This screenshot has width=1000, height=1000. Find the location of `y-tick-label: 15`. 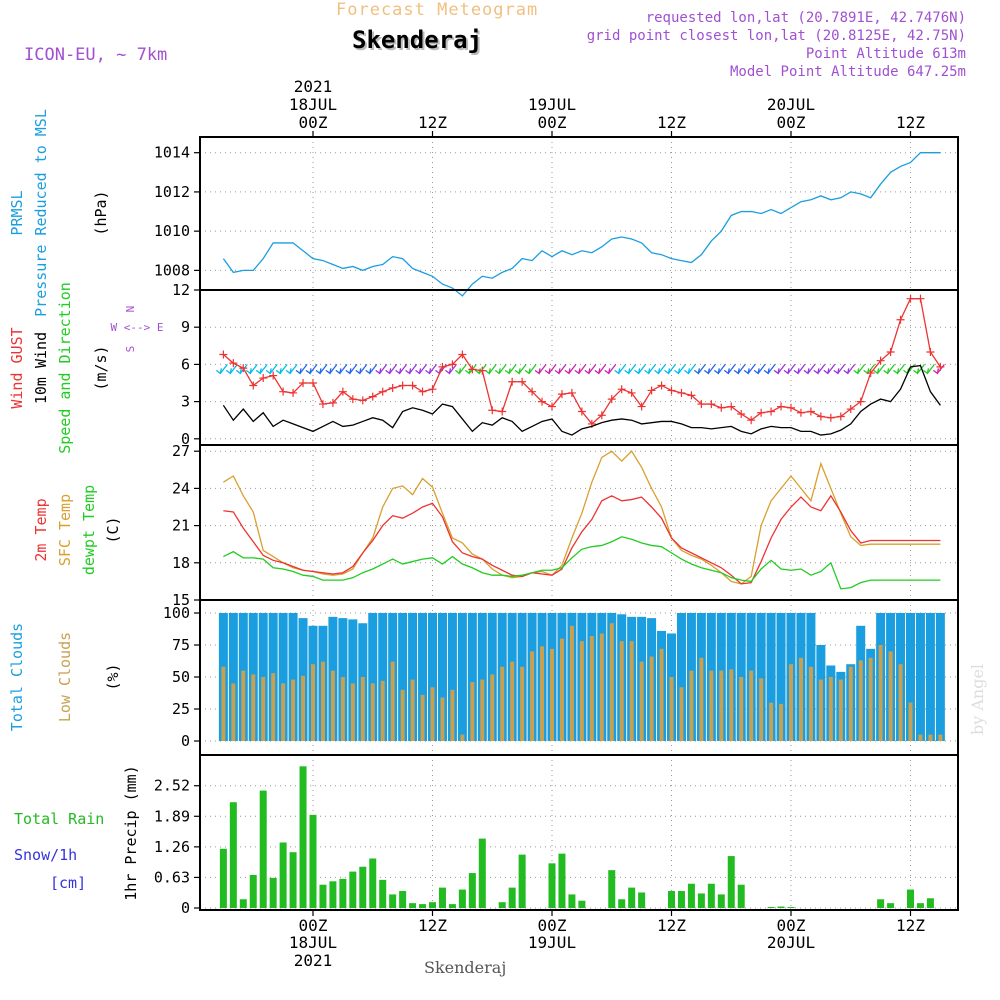

y-tick-label: 15 is located at coordinates (181, 600).